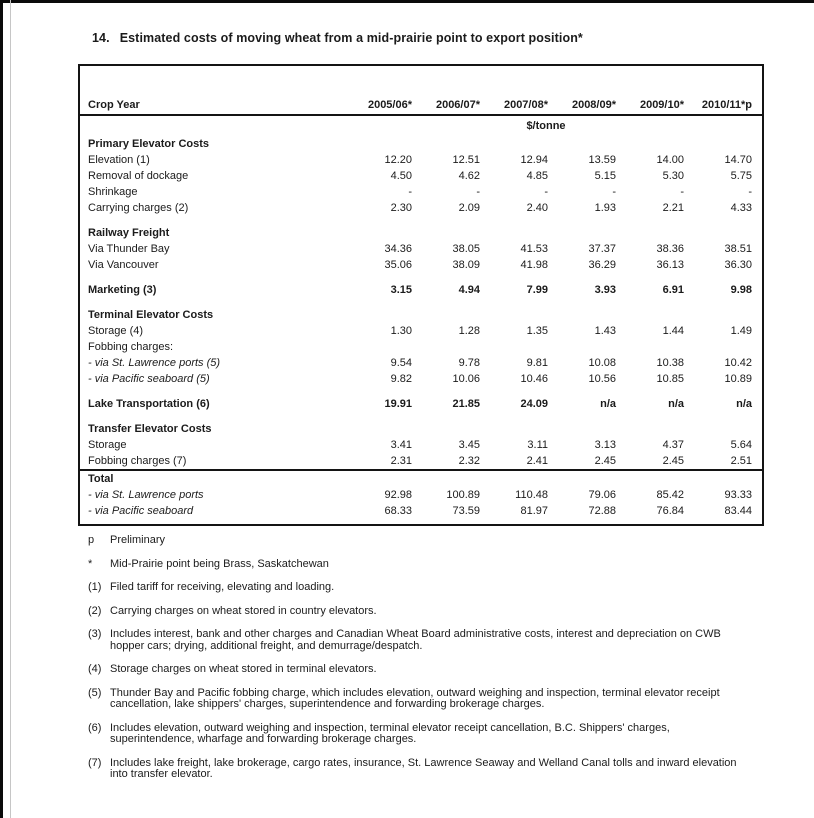 The width and height of the screenshot is (814, 818). Describe the element at coordinates (605, 331) in the screenshot. I see `value-cell: 1.43` at that location.